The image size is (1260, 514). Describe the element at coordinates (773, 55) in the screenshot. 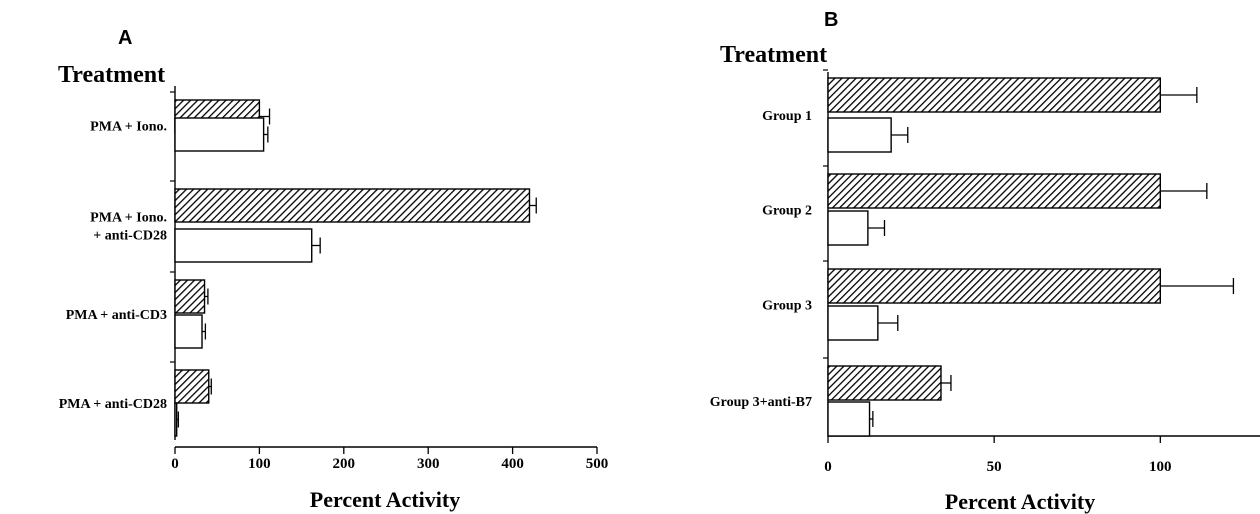

I see `panel-b-y-title: Treatment` at that location.